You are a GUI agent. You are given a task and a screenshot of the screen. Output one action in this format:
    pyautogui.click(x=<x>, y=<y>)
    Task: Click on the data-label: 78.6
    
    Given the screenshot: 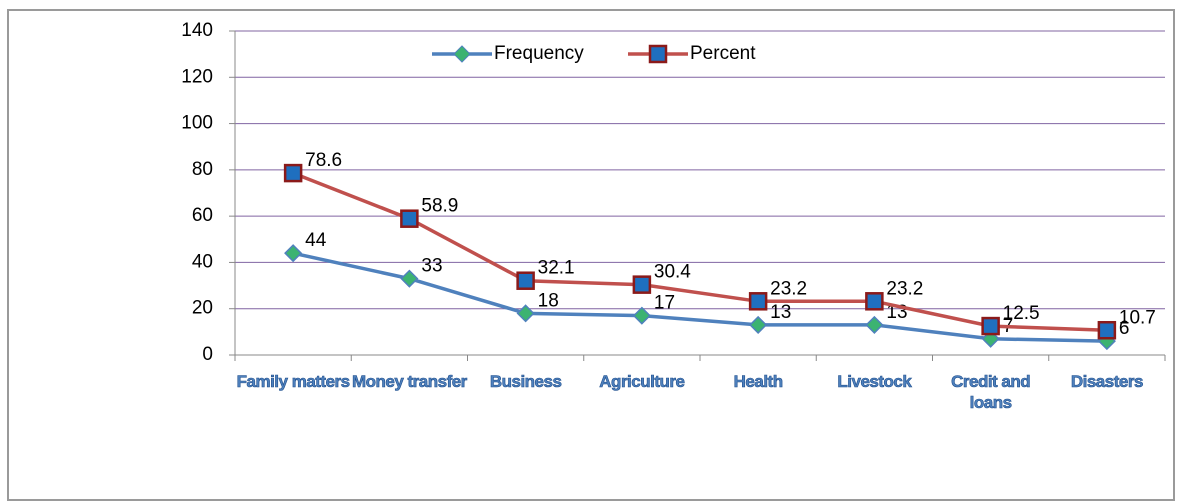 What is the action you would take?
    pyautogui.click(x=323, y=160)
    